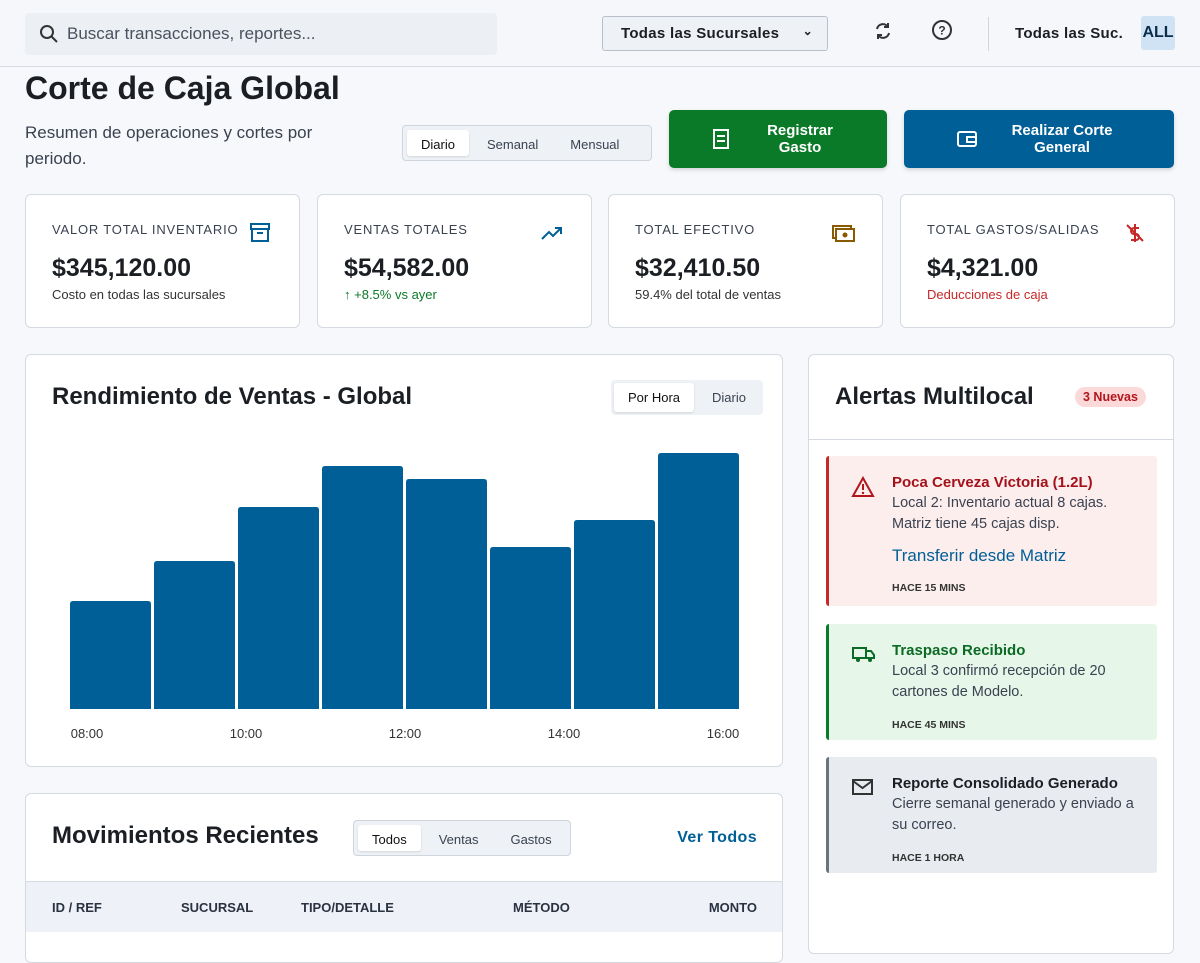 This screenshot has width=1200, height=963. Describe the element at coordinates (595, 144) in the screenshot. I see `tab: Mensual` at that location.